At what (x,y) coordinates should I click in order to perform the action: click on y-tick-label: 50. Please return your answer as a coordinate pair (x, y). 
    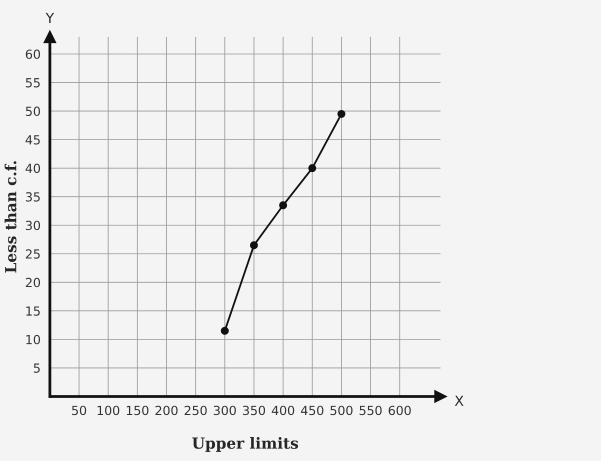
    Looking at the image, I should click on (33, 111).